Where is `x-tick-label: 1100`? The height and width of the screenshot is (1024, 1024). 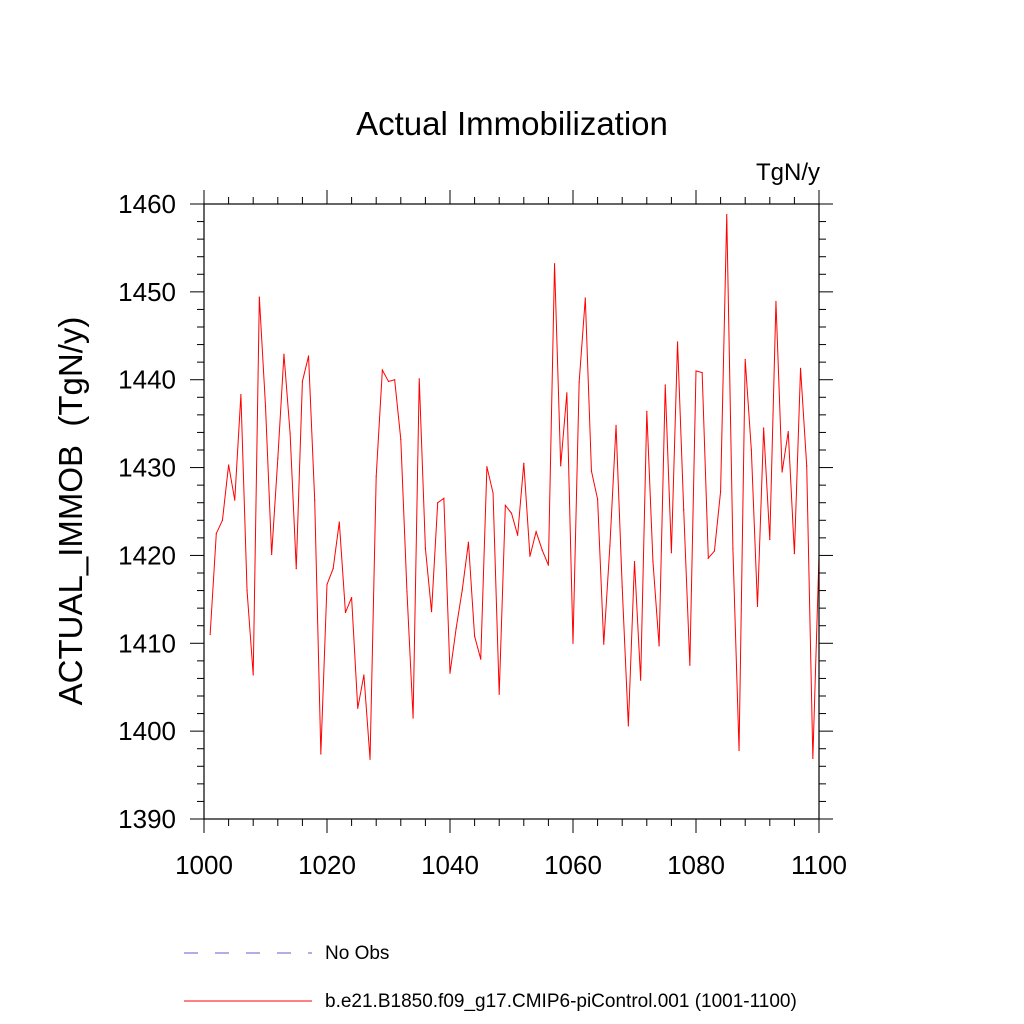 x-tick-label: 1100 is located at coordinates (819, 865).